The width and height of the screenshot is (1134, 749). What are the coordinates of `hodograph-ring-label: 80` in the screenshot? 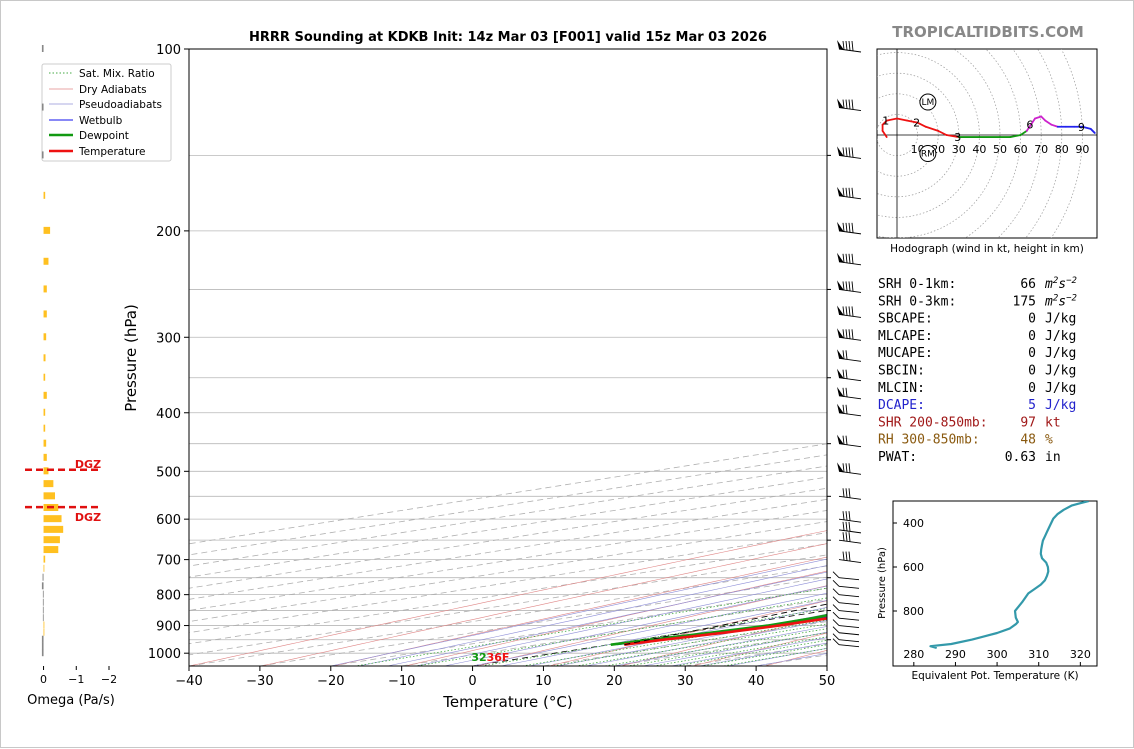 It's located at (1062, 149).